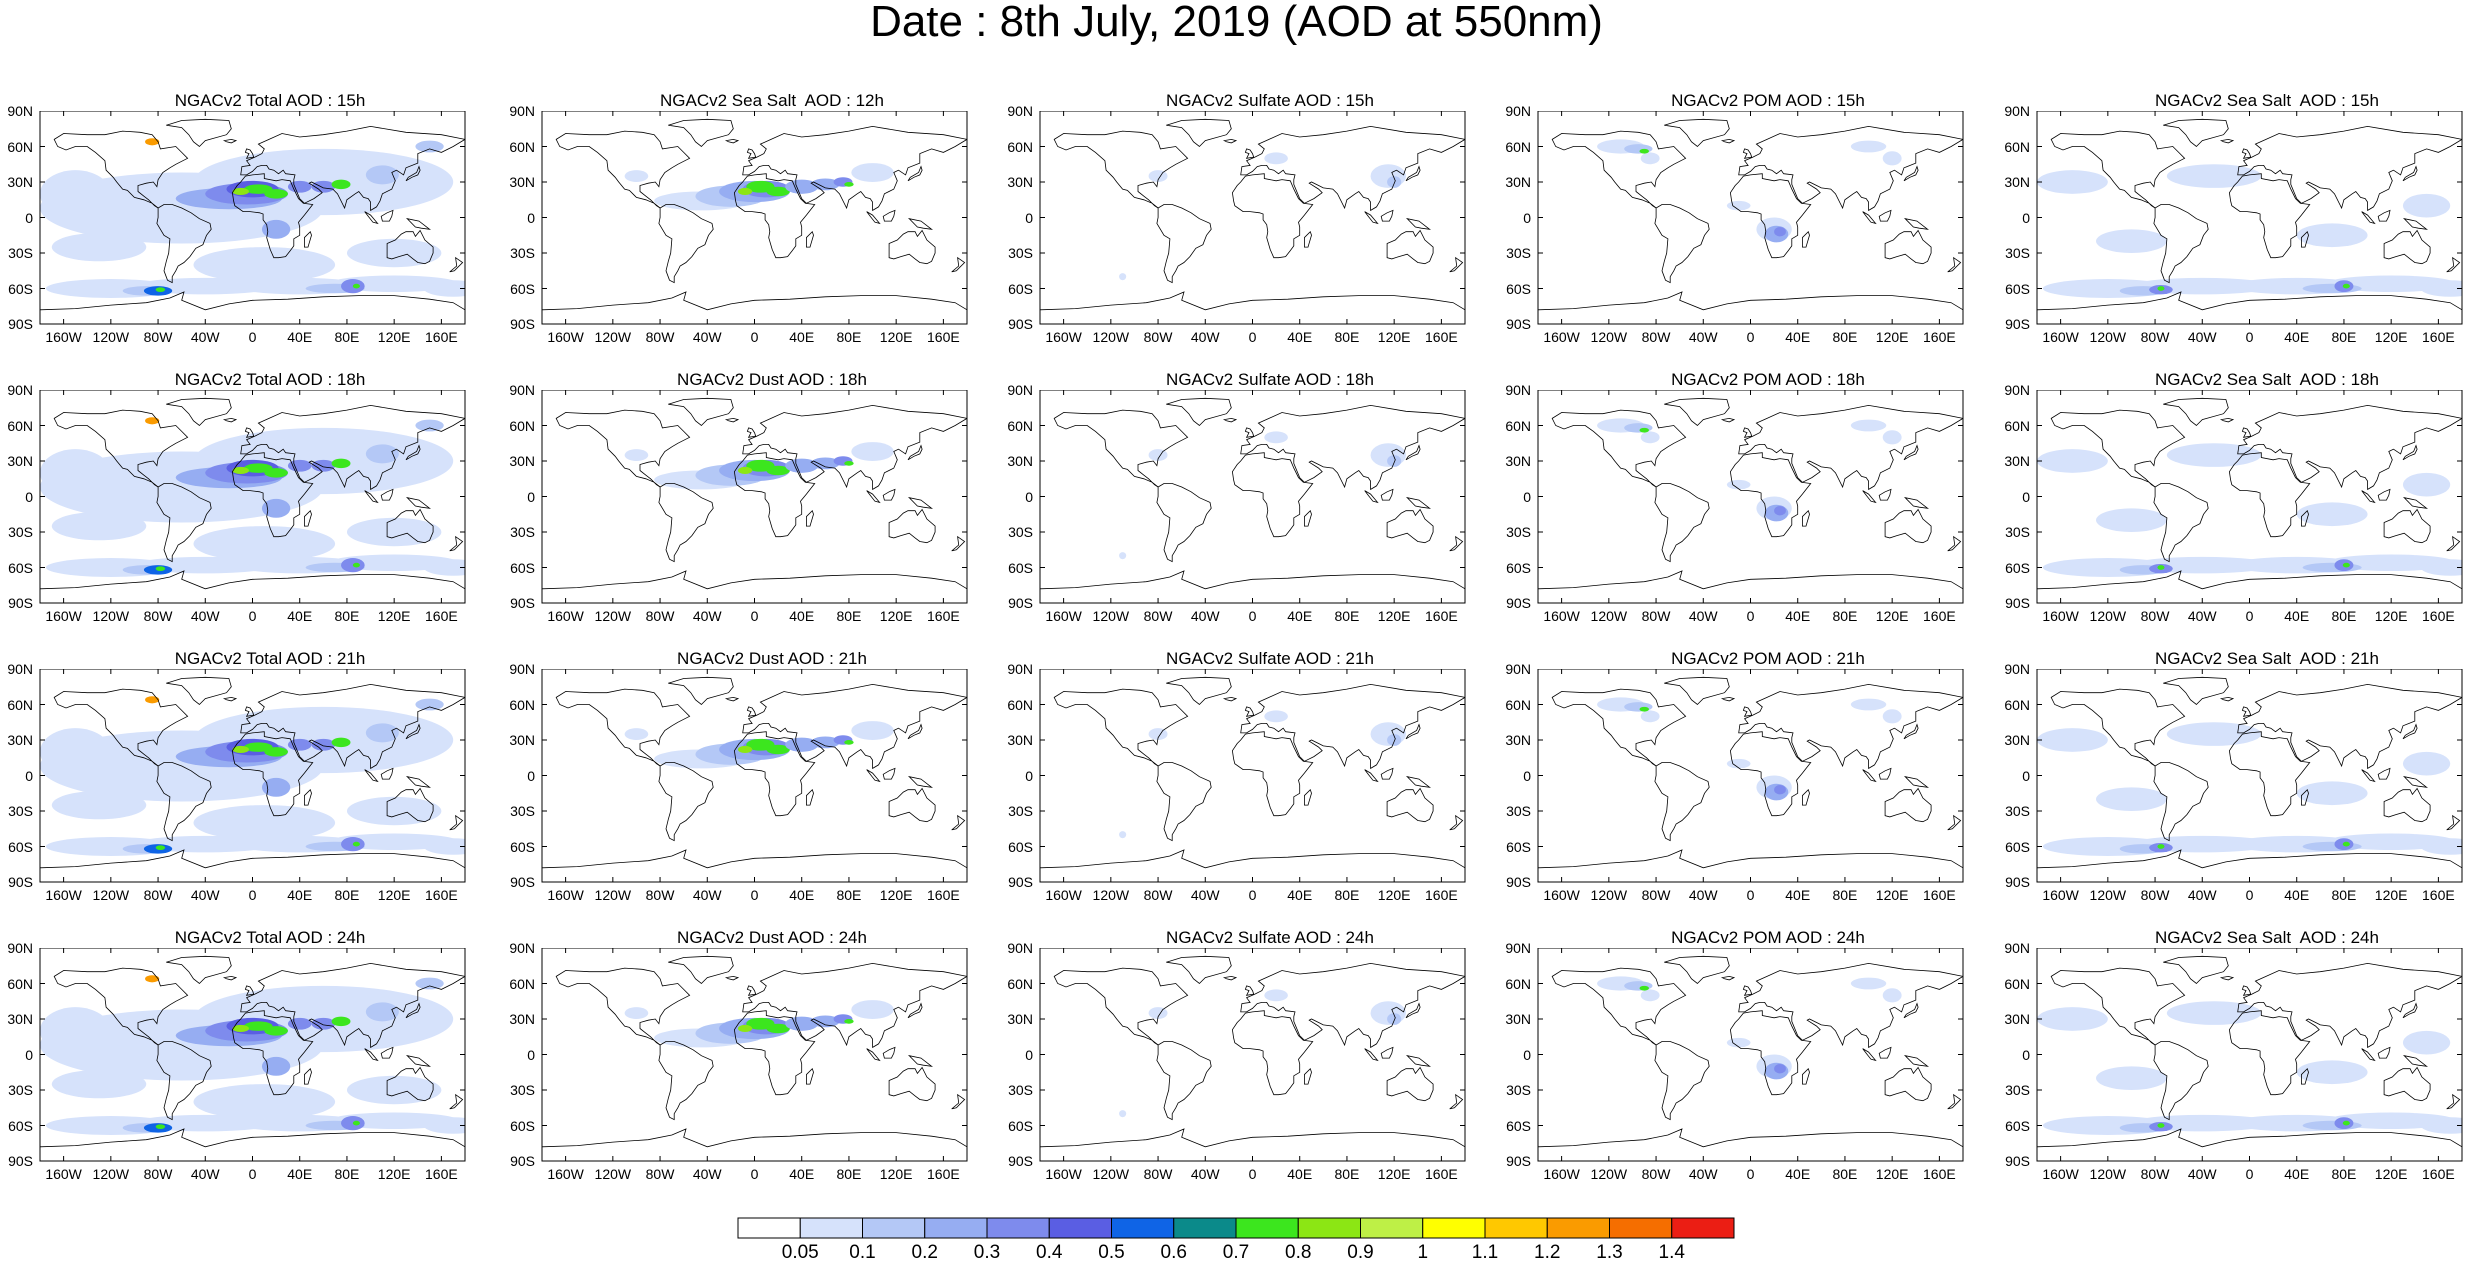 Image resolution: width=2473 pixels, height=1263 pixels. What do you see at coordinates (1916, 224) in the screenshot?
I see `coastline-newguinea` at bounding box center [1916, 224].